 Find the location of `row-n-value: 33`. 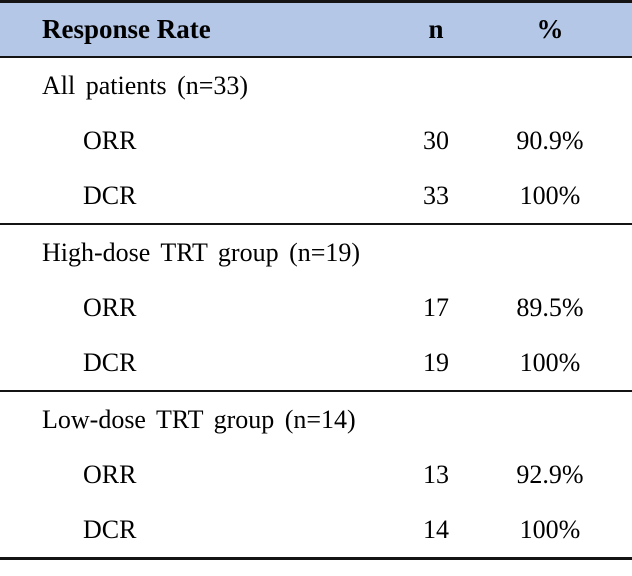

row-n-value: 33 is located at coordinates (436, 195).